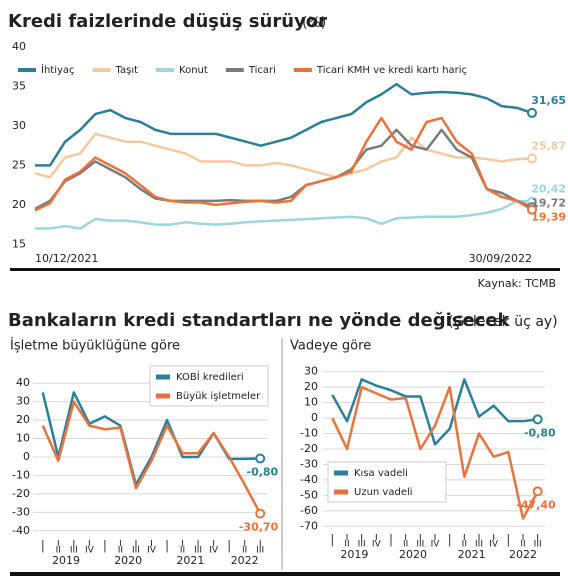  I want to click on legend-label: Ticari, so click(262, 70).